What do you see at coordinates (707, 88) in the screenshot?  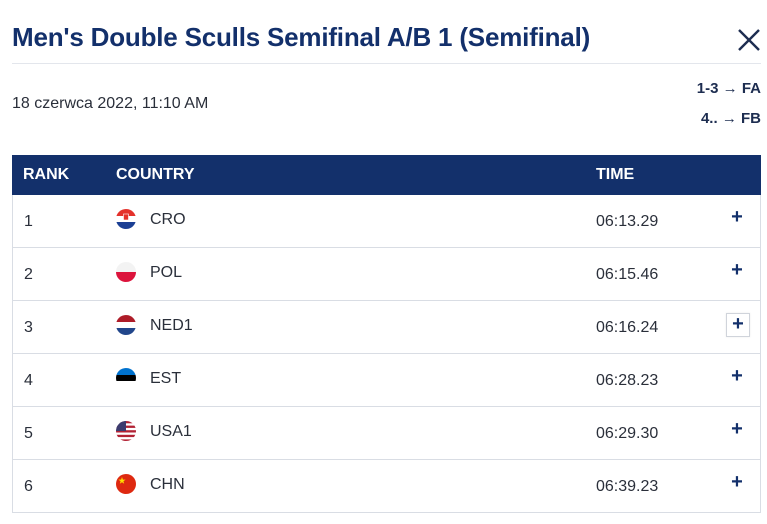 I see `progression-ranks: 1-3` at bounding box center [707, 88].